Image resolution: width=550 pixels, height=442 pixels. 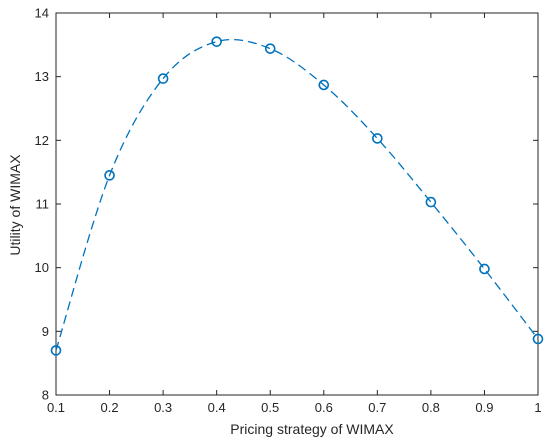 I want to click on y-tick-label: 9, so click(x=45, y=331).